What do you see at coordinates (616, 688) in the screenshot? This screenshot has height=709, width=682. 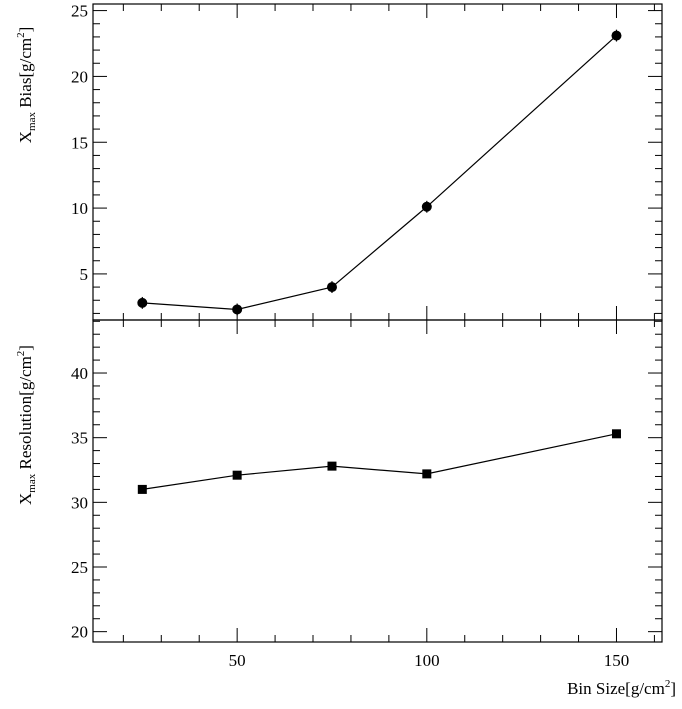 I see `xlabel-main: Bin Size[g/cm` at bounding box center [616, 688].